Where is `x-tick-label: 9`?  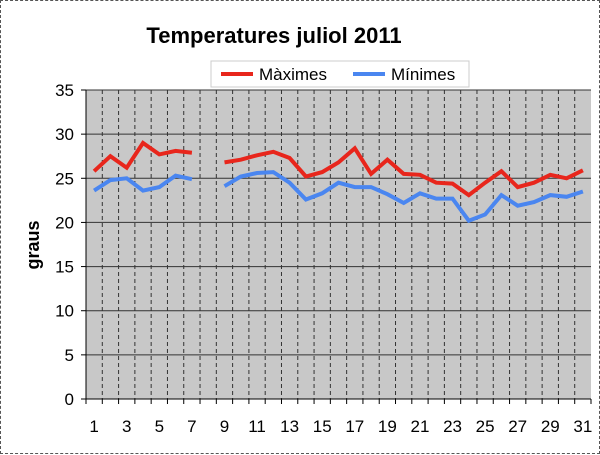
x-tick-label: 9 is located at coordinates (224, 426).